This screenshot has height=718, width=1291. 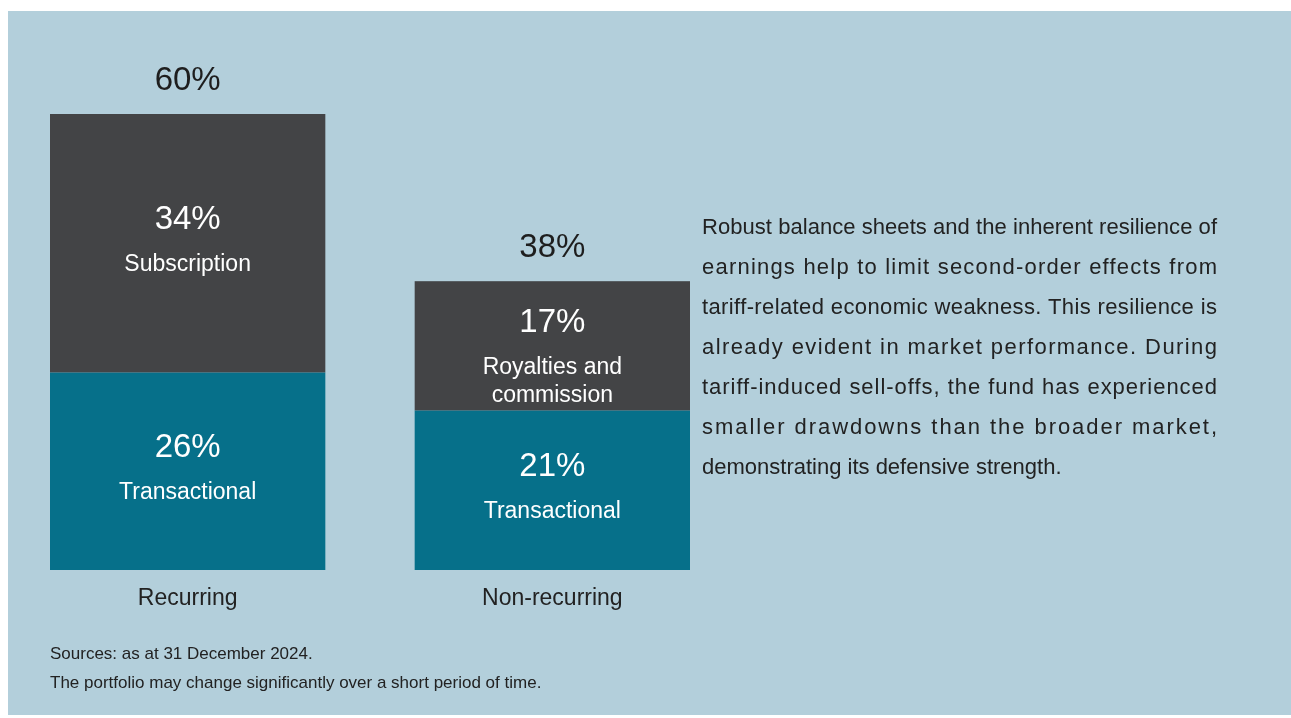 I want to click on total-label: 60%, so click(x=187, y=78).